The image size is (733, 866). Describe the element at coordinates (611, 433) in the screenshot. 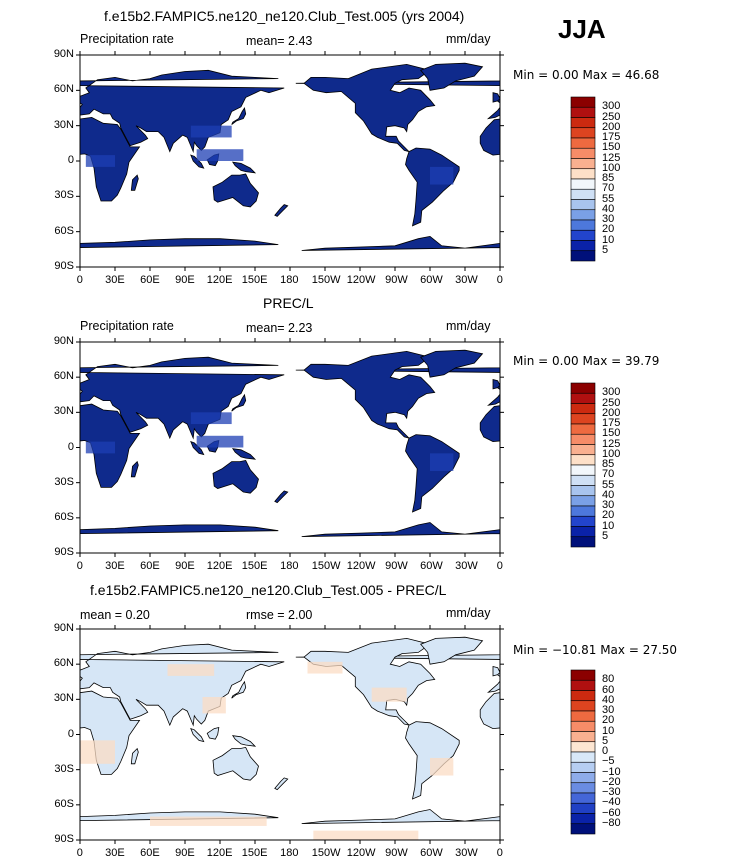

I see `colorbar-level-label: 150` at that location.